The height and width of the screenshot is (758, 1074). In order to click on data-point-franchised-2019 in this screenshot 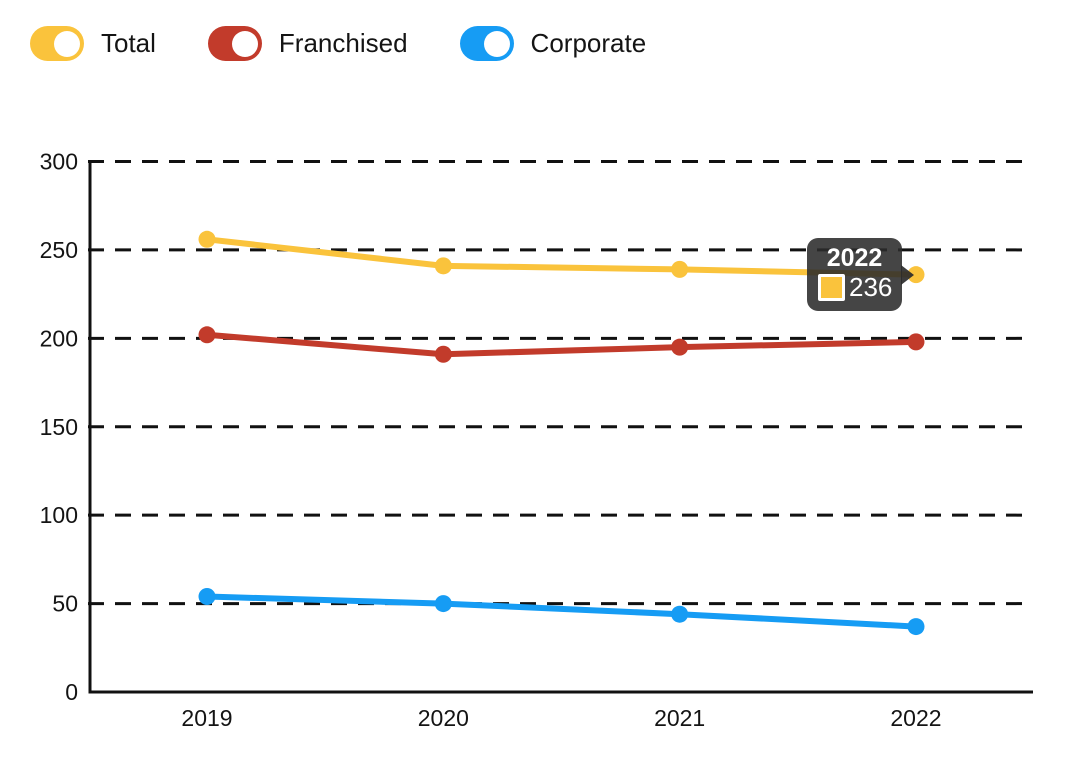, I will do `click(207, 335)`.